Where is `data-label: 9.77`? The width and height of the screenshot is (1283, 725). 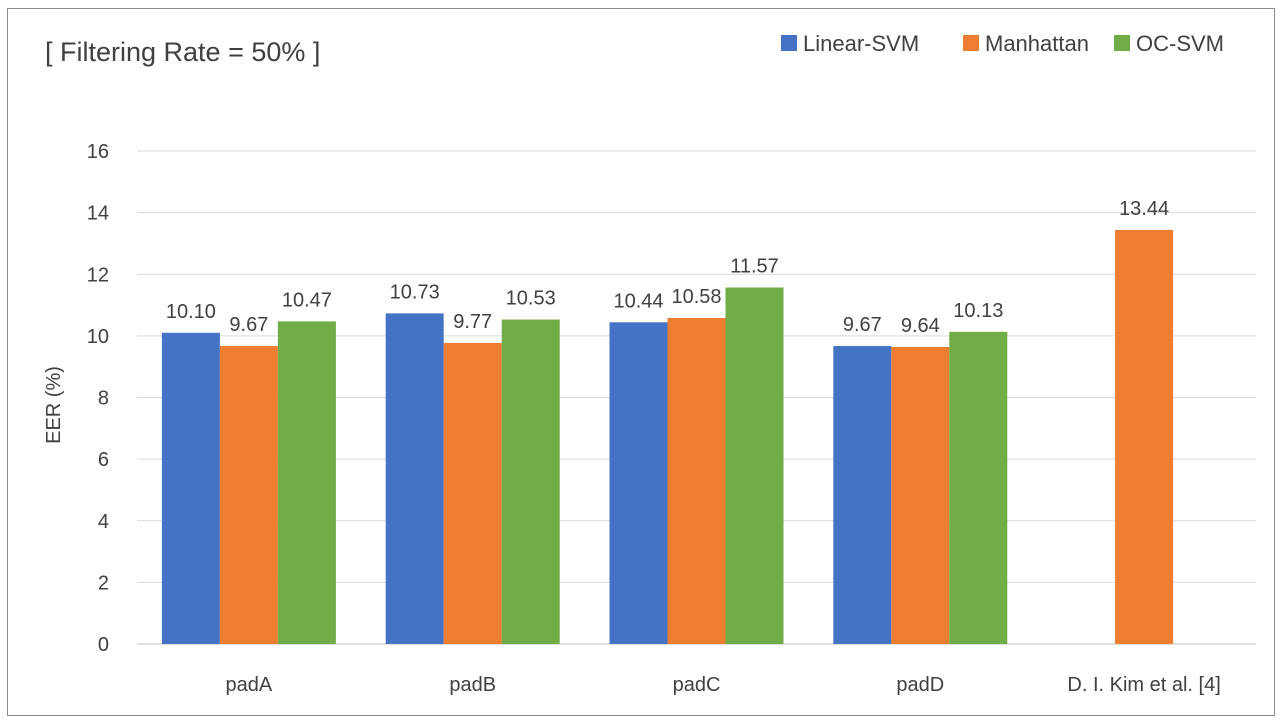
data-label: 9.77 is located at coordinates (472, 322).